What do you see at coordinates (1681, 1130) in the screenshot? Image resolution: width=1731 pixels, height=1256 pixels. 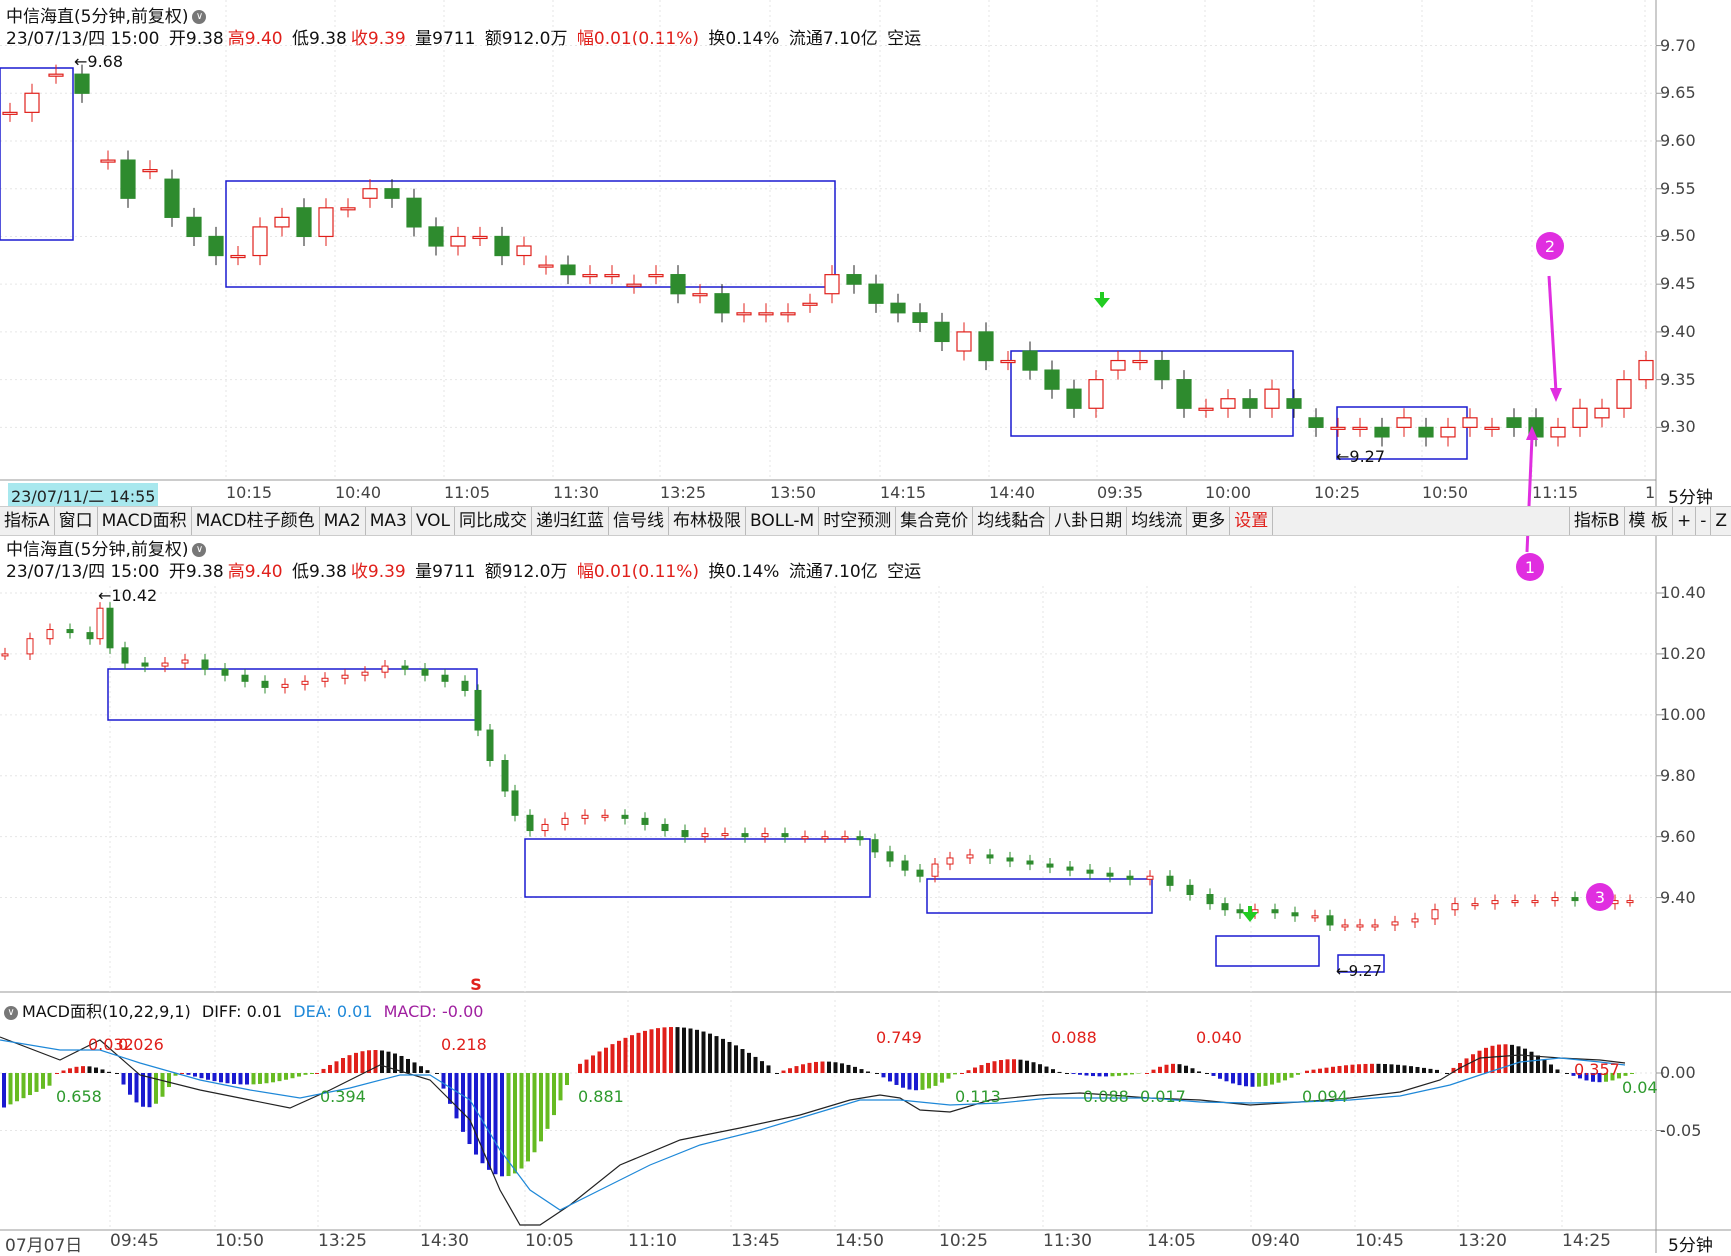 I see `y-tick-label: -0.05` at bounding box center [1681, 1130].